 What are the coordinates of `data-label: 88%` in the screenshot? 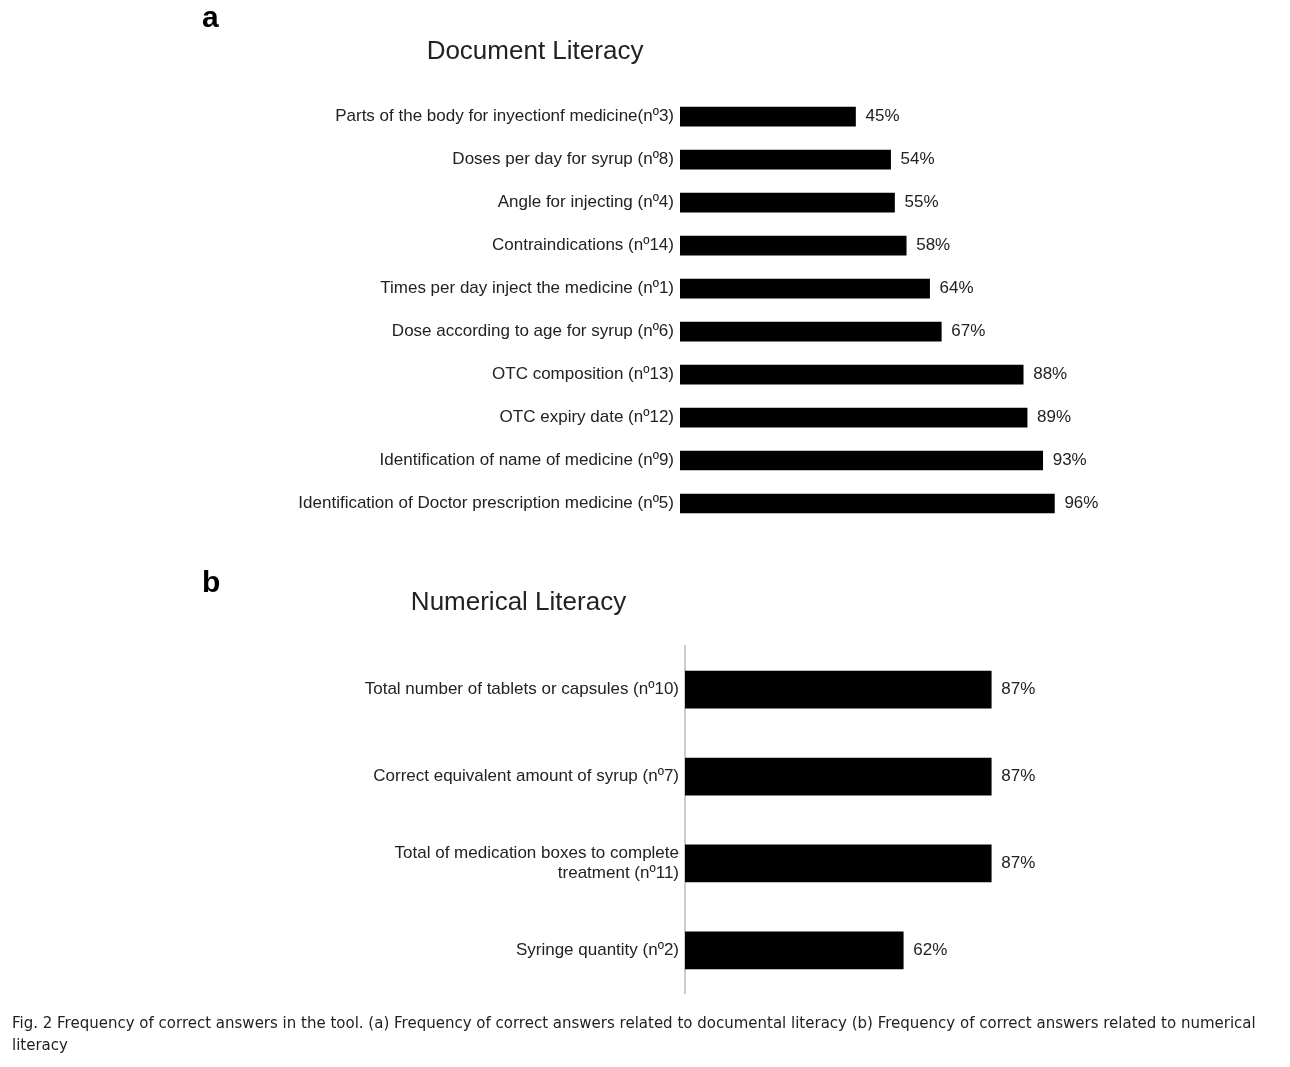 It's located at (1050, 374).